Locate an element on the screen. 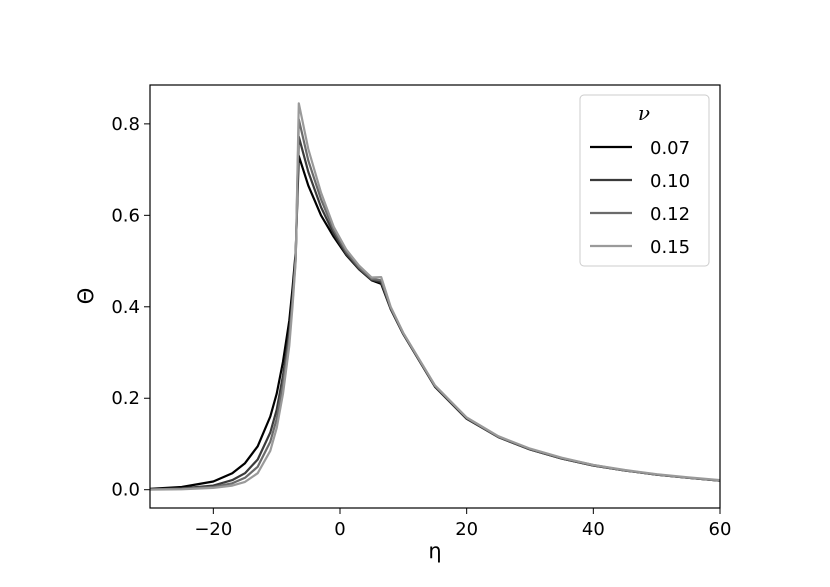  legend-frame is located at coordinates (644, 180).